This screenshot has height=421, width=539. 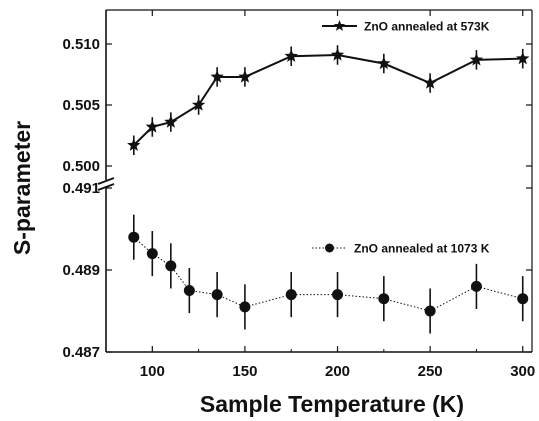 I want to click on y-tick-label: 0.505, so click(x=81, y=105).